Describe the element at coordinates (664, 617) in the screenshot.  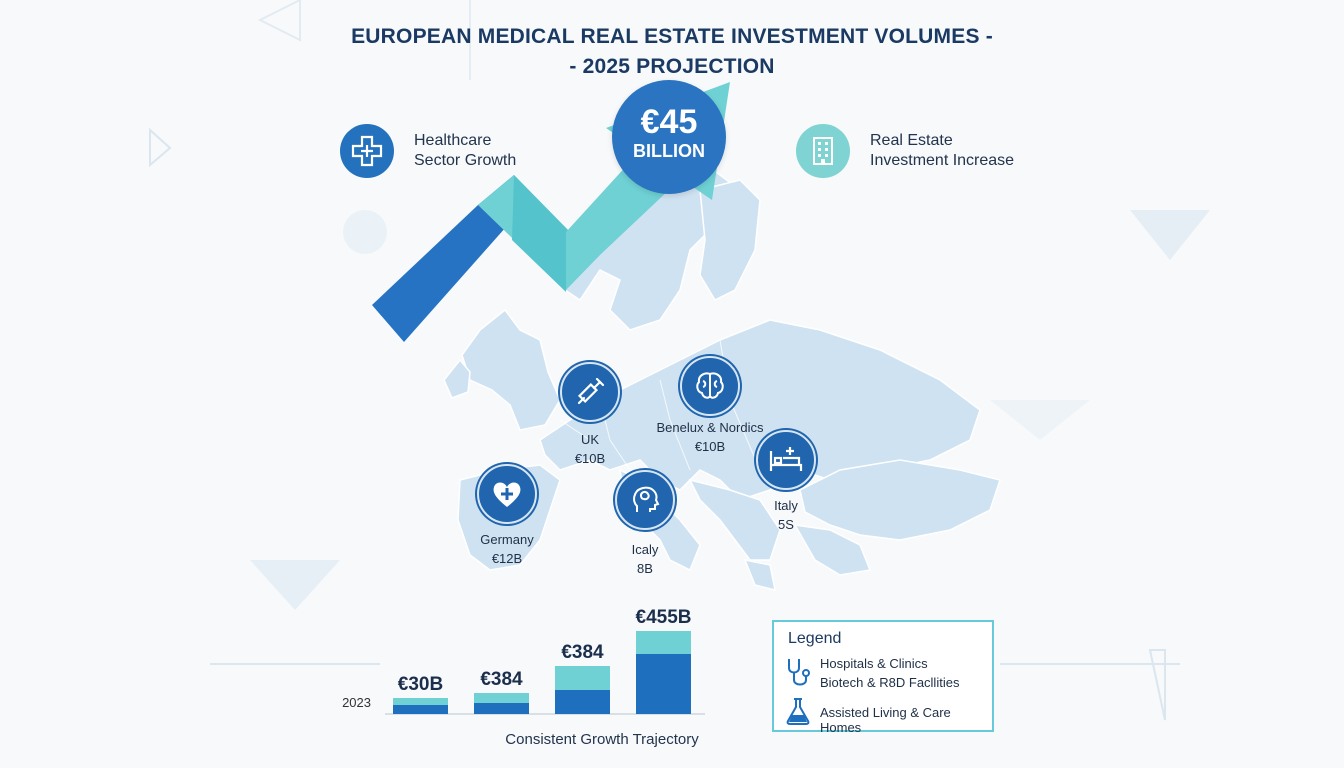
I see `bar-data-label: €455B` at that location.